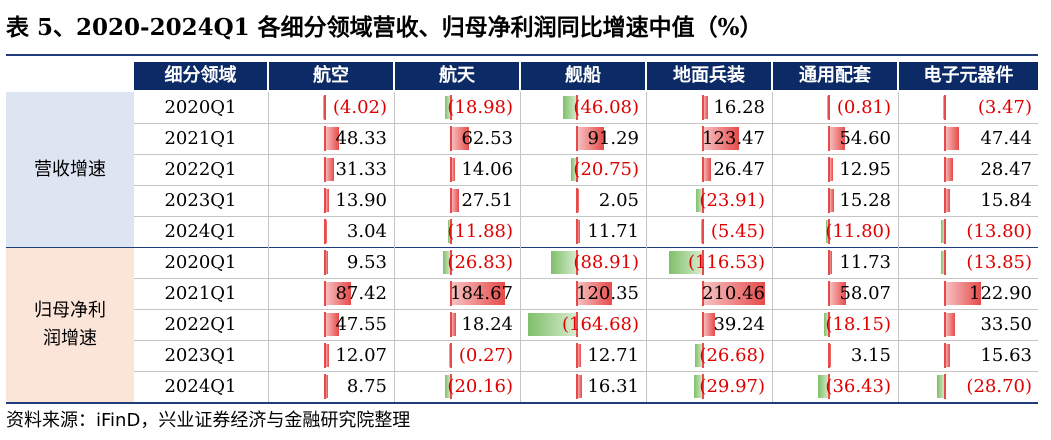 This screenshot has height=440, width=1051. Describe the element at coordinates (583, 324) in the screenshot. I see `table-cell: (164.68)` at that location.